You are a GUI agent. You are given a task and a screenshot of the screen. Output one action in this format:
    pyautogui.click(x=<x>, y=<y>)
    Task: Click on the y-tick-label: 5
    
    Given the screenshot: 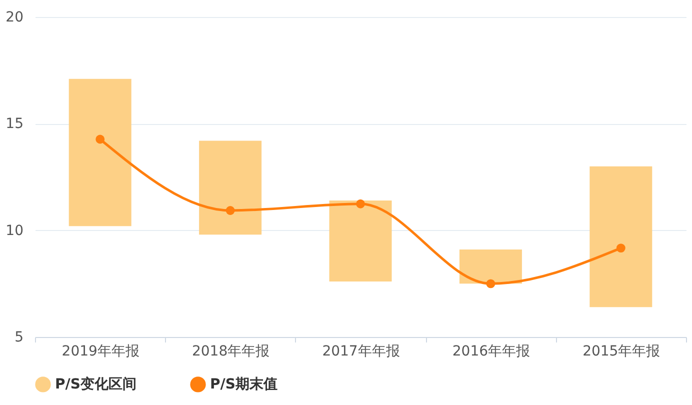 What is the action you would take?
    pyautogui.click(x=19, y=338)
    